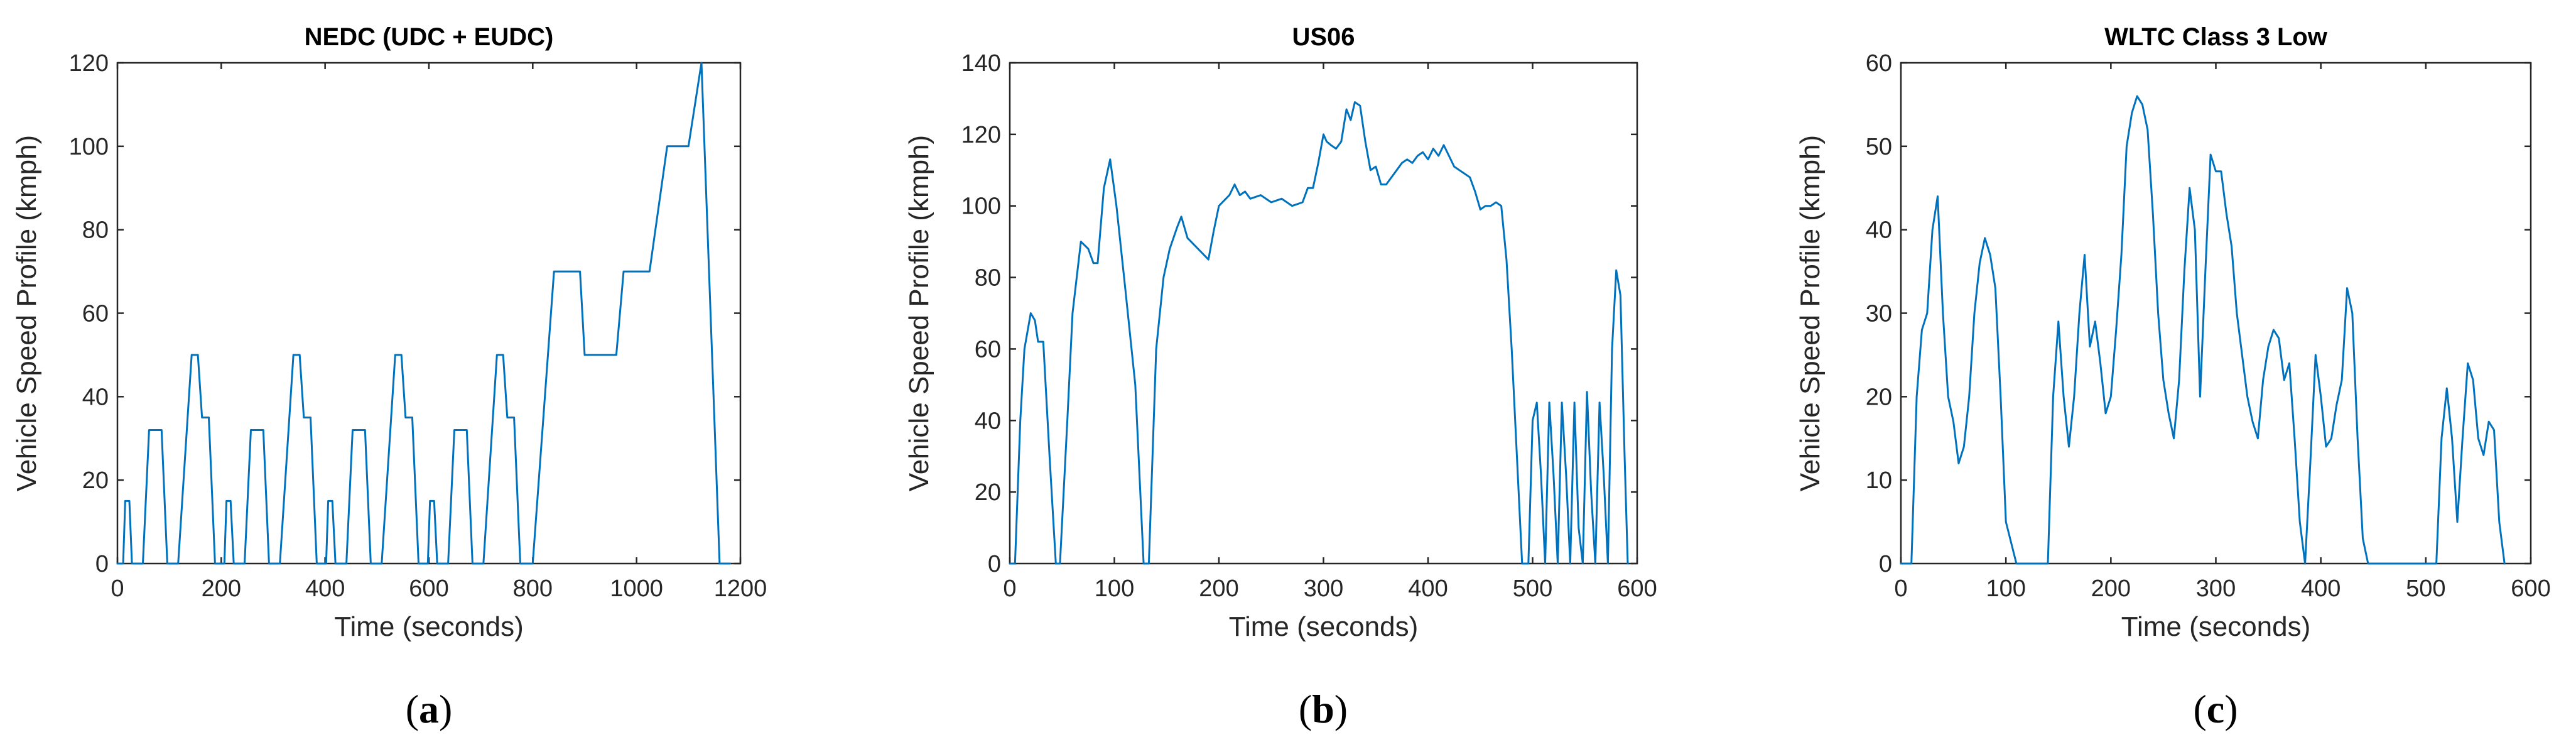 This screenshot has height=742, width=2576. Describe the element at coordinates (430, 37) in the screenshot. I see `chart-title: NEDC (UDC + EUDC)` at that location.